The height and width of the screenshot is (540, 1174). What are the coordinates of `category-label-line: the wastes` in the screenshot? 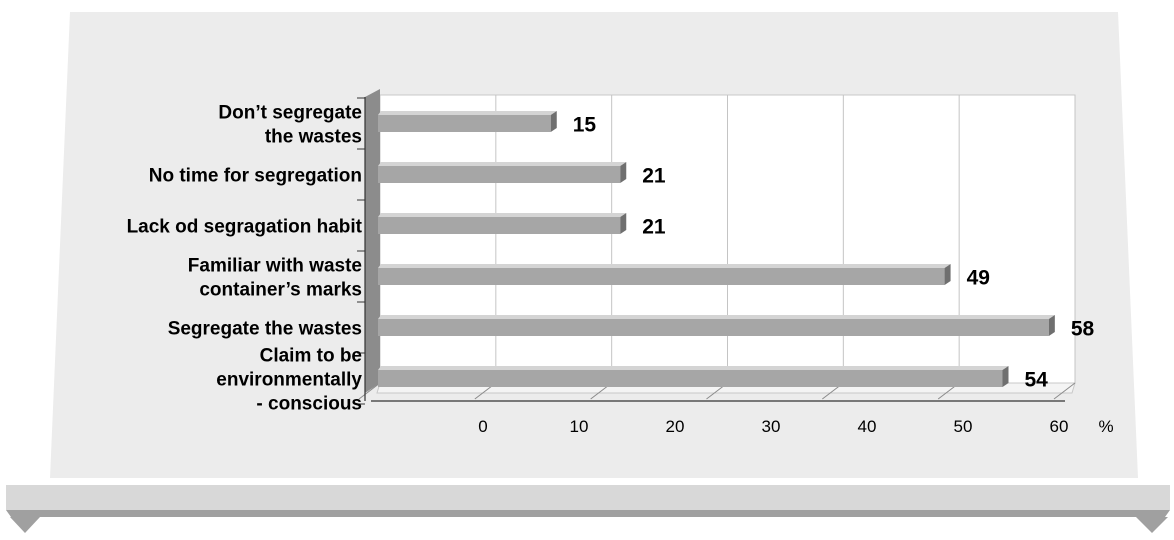 It's located at (313, 137).